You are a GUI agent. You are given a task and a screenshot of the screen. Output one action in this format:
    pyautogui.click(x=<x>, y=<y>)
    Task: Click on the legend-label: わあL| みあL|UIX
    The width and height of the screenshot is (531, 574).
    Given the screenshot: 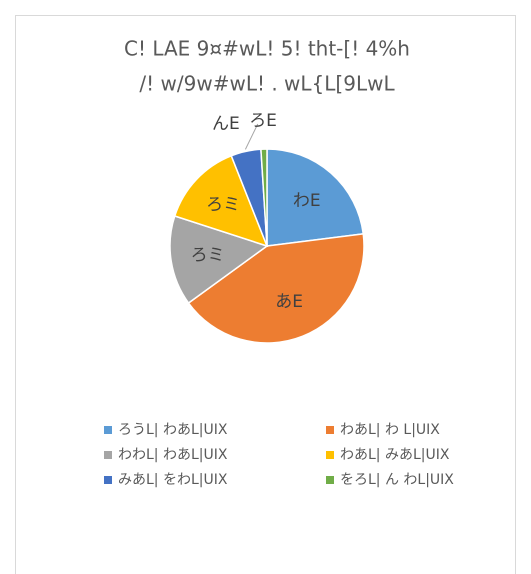 What is the action you would take?
    pyautogui.click(x=395, y=455)
    